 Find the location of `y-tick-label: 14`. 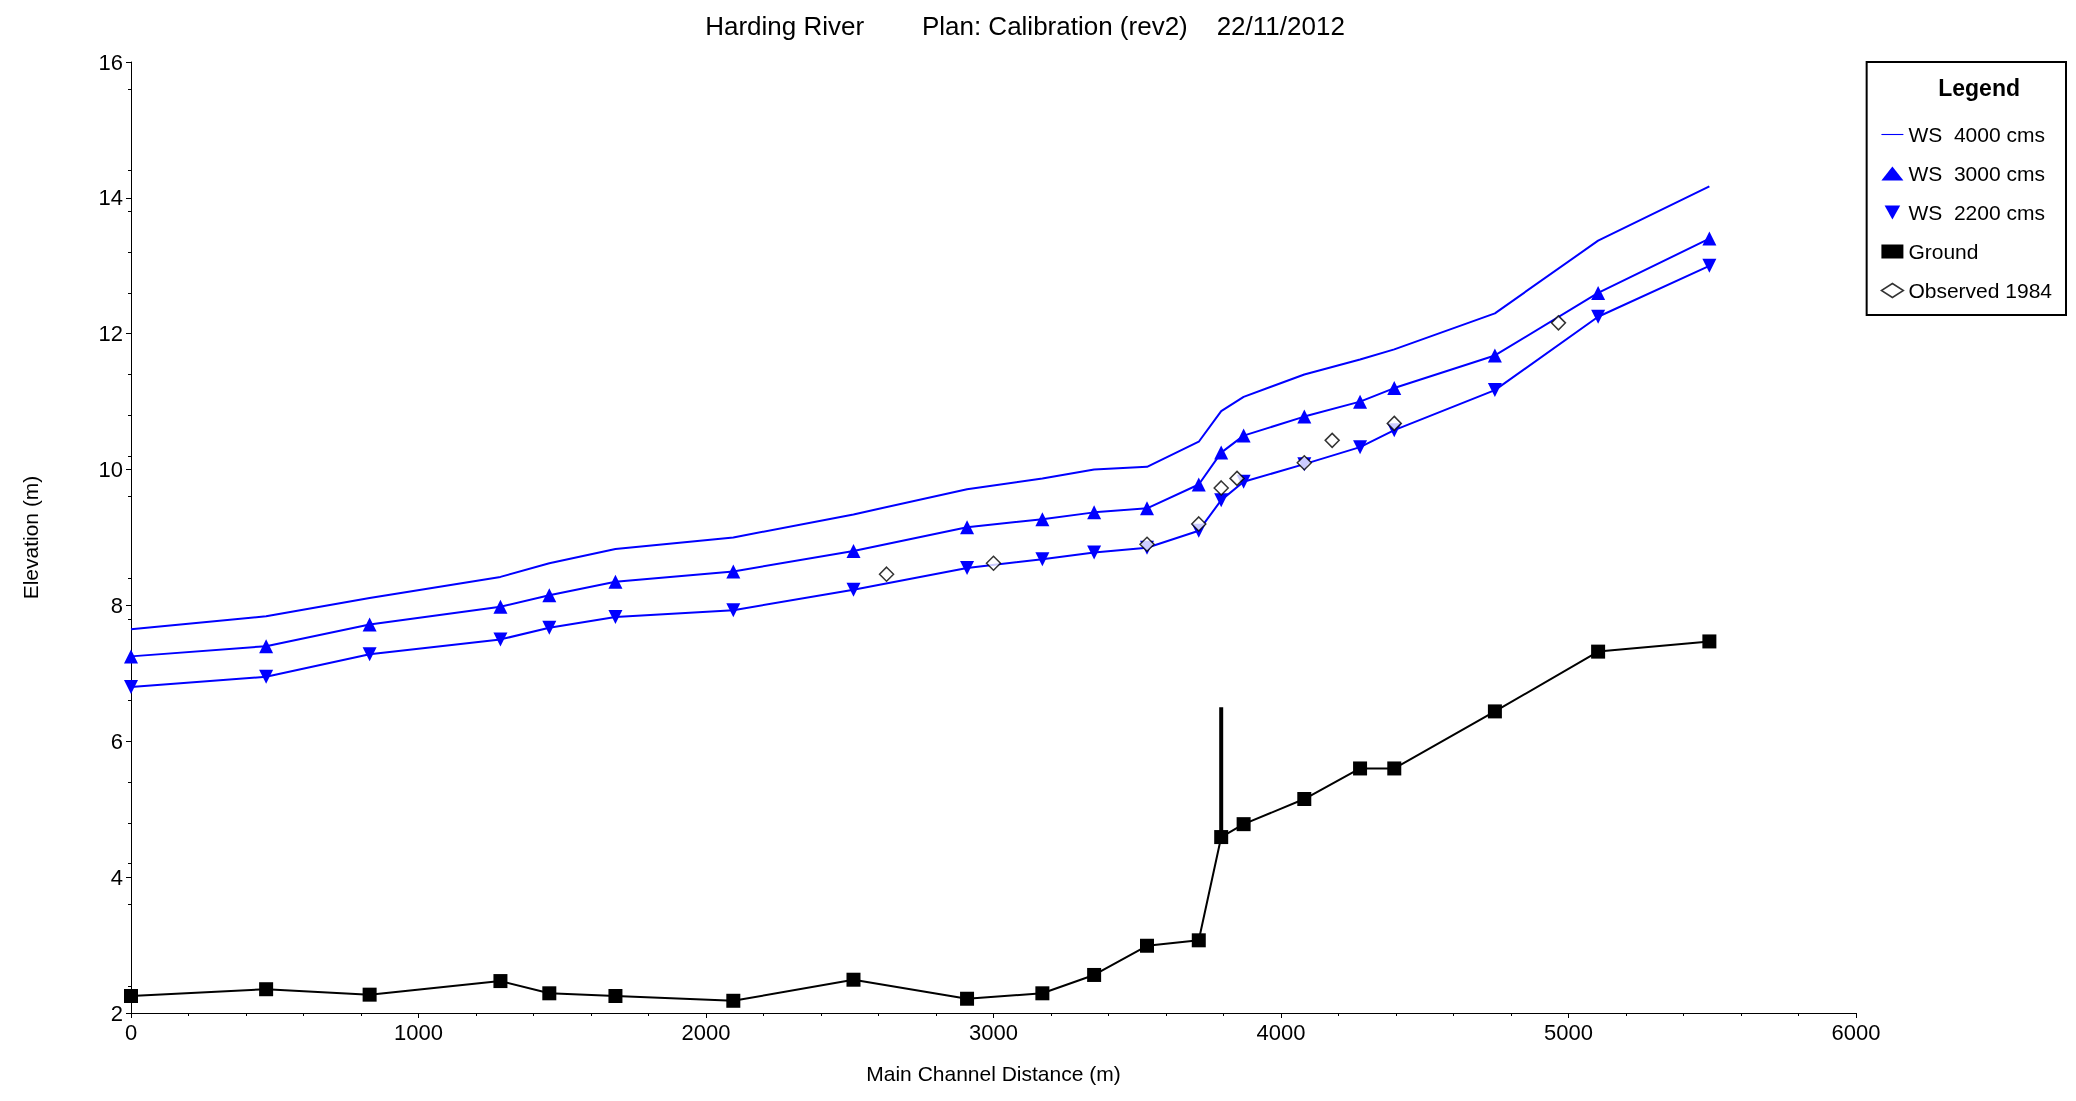

y-tick-label: 14 is located at coordinates (110, 198).